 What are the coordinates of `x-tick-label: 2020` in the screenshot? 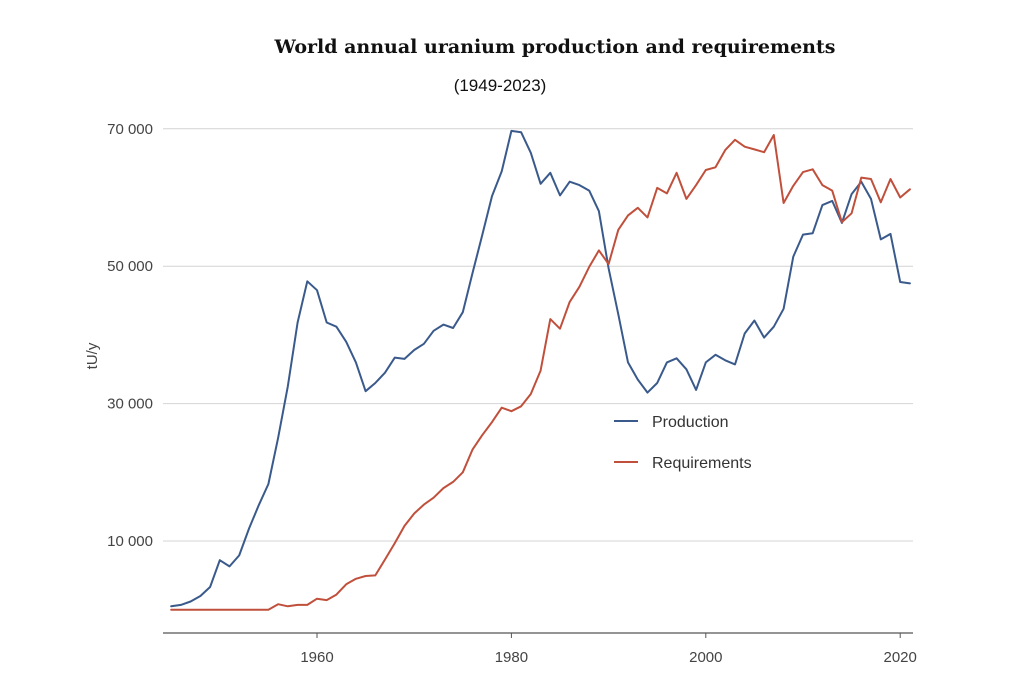 It's located at (900, 657).